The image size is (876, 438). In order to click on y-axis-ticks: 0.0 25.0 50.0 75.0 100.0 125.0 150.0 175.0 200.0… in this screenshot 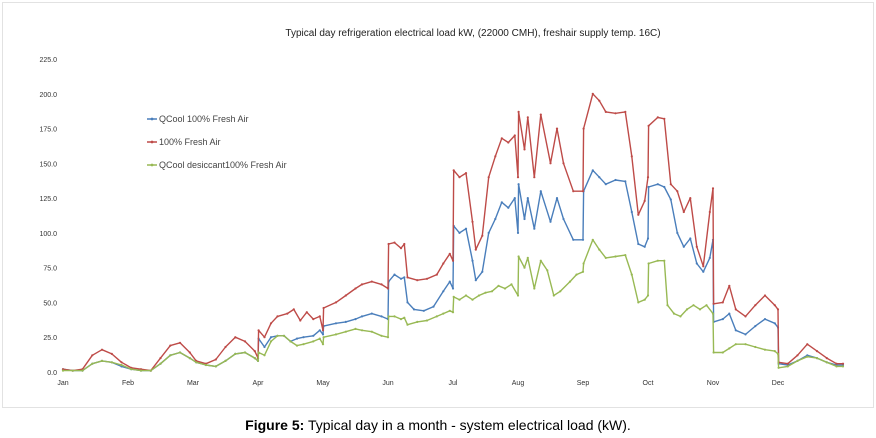, I will do `click(48, 217)`.